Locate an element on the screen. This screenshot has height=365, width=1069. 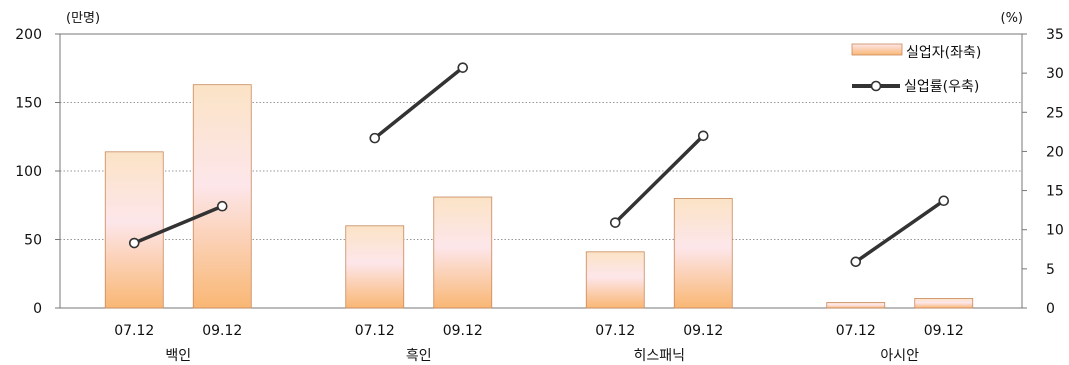
left-tick-label: 200 is located at coordinates (28, 35).